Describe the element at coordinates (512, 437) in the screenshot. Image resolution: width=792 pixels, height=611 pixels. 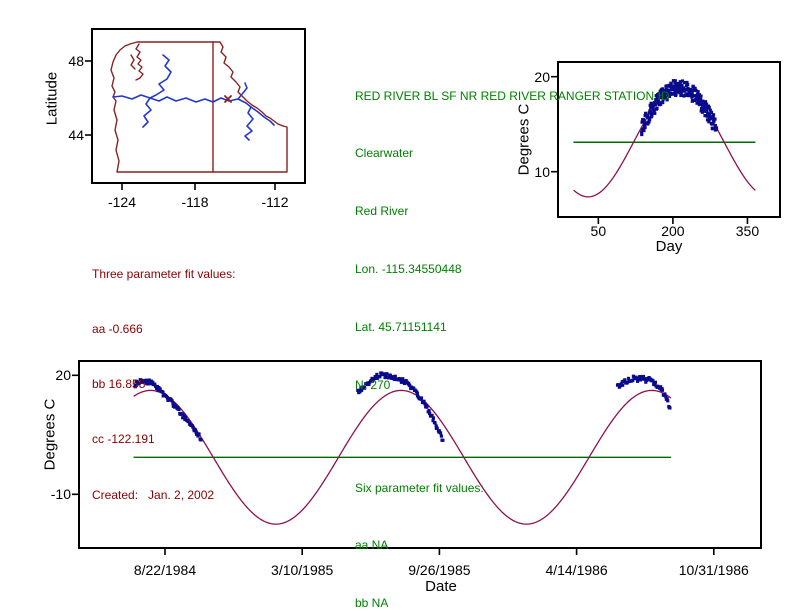
I see `spacer` at that location.